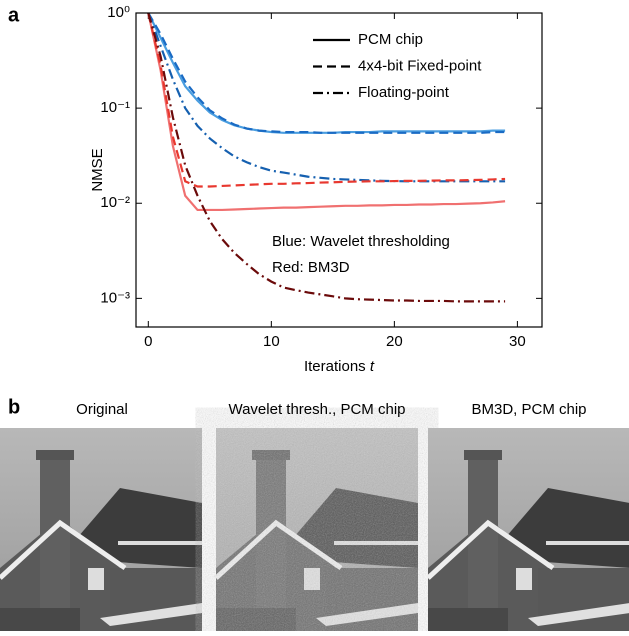 Image resolution: width=629 pixels, height=636 pixels. What do you see at coordinates (115, 297) in the screenshot?
I see `y-tick-label: 10⁻³` at bounding box center [115, 297].